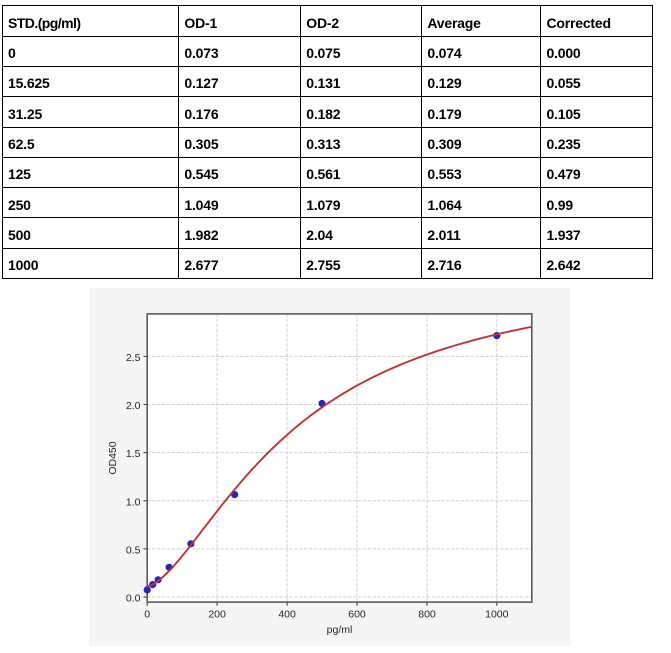 The height and width of the screenshot is (653, 671). Describe the element at coordinates (340, 630) in the screenshot. I see `svg-text: pg/ml` at that location.